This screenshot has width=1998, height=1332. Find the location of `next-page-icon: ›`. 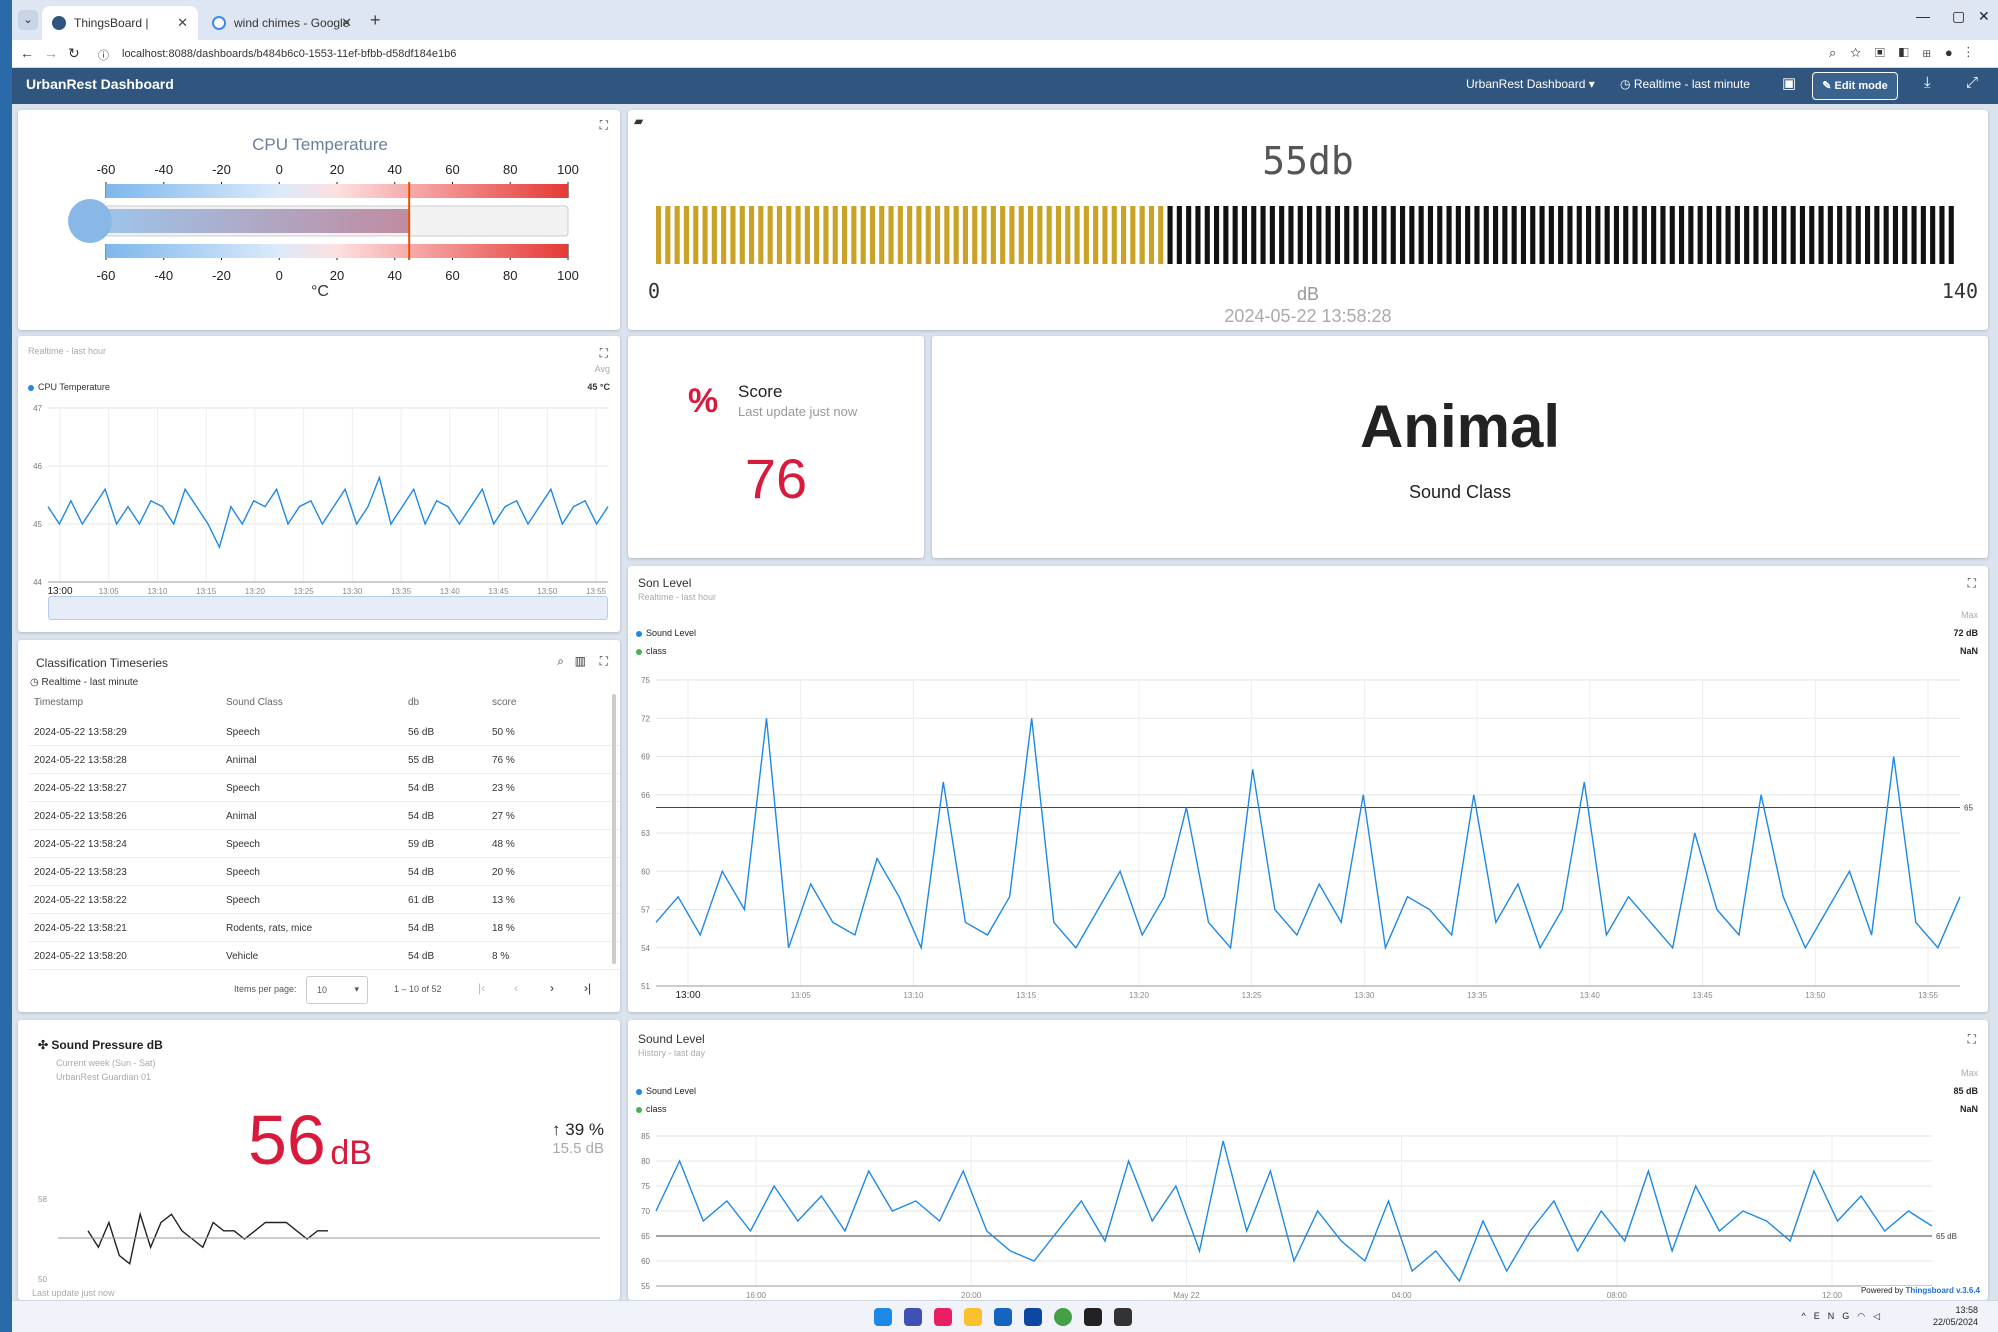

next-page-icon: › is located at coordinates (552, 988).